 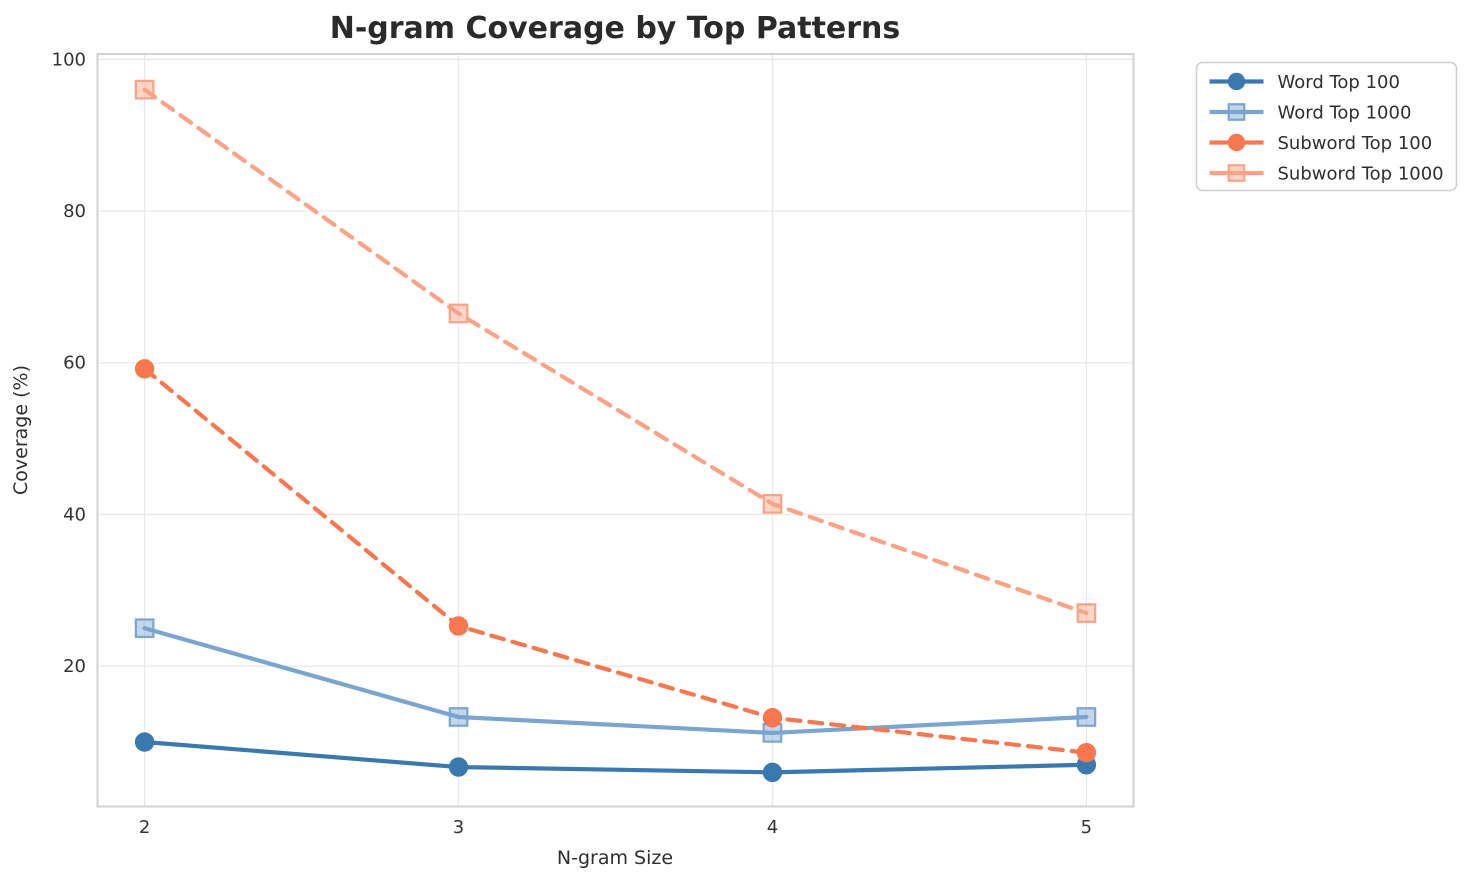 I want to click on x-tick-label: 4, so click(x=772, y=827).